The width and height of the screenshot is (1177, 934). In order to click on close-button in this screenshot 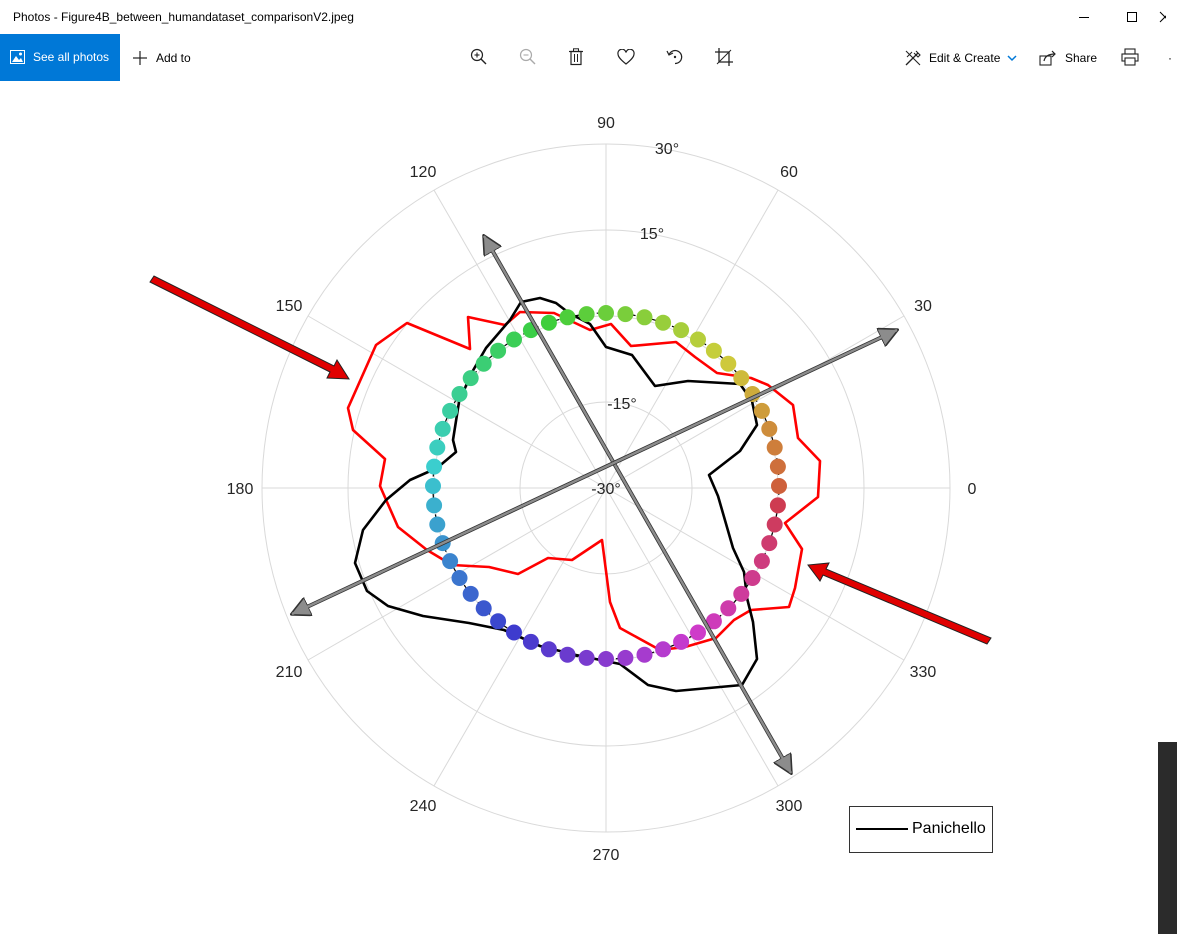, I will do `click(1165, 17)`.